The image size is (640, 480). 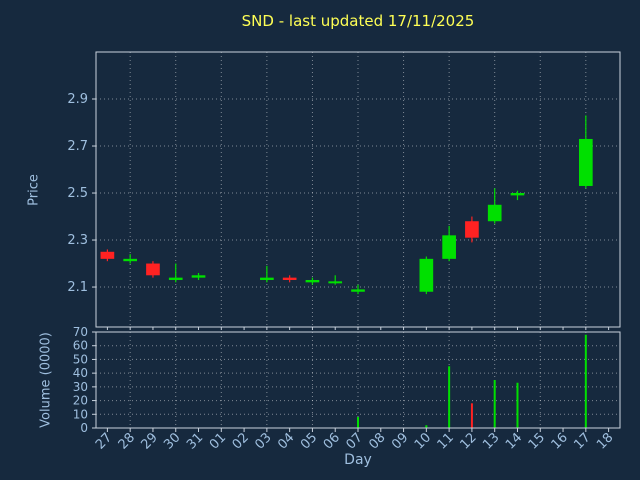 I want to click on svg-text: 13, so click(x=491, y=441).